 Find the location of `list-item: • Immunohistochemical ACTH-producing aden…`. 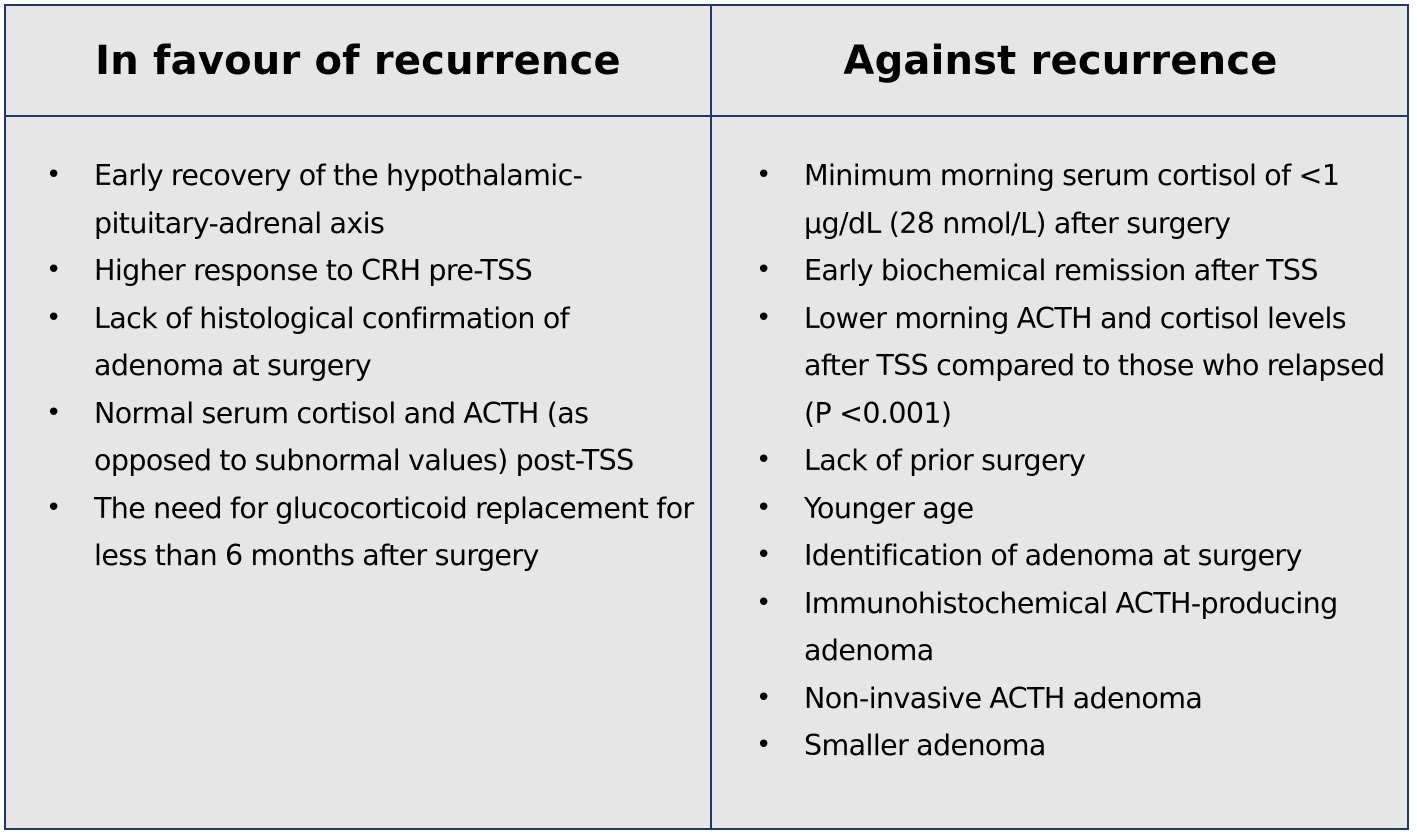

list-item: • Immunohistochemical ACTH-producing aden… is located at coordinates (1071, 627).